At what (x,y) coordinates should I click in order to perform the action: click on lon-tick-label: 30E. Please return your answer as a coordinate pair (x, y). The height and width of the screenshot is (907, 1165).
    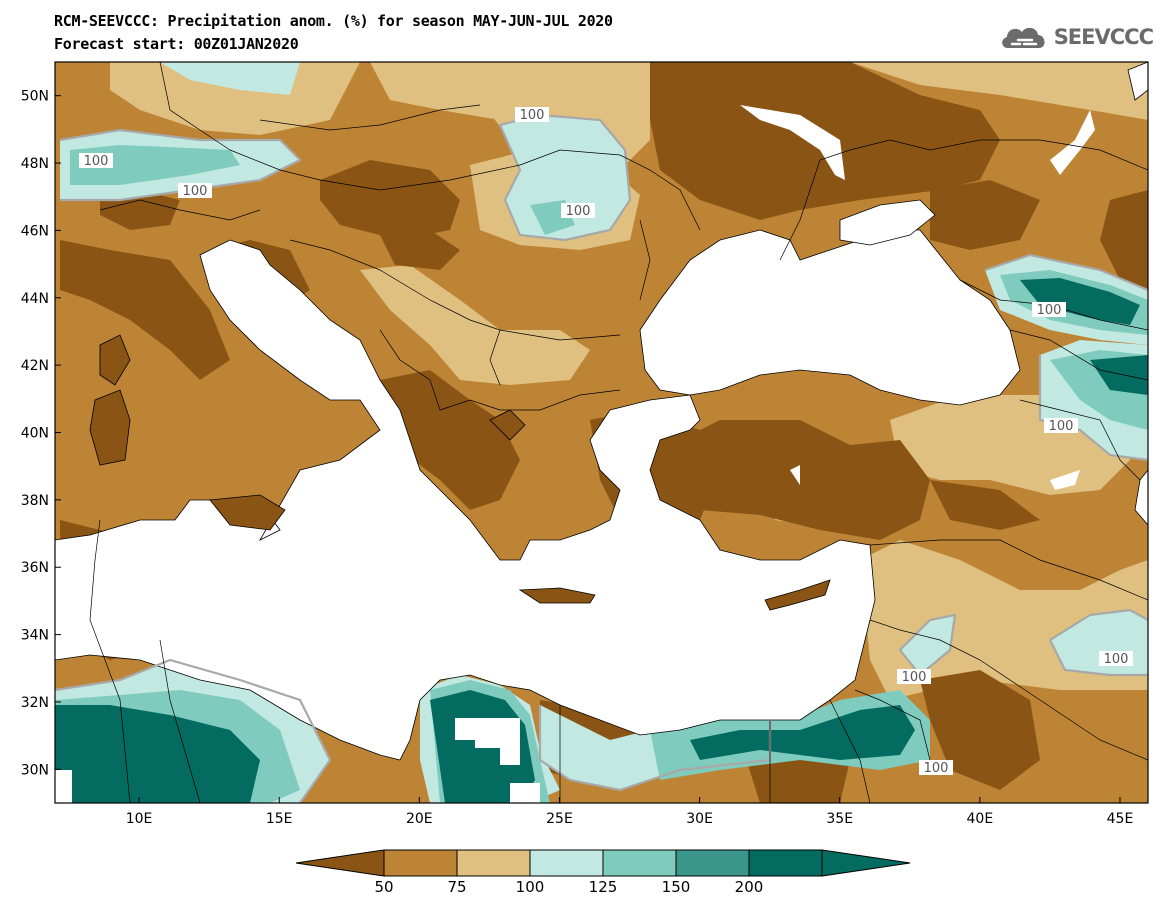
    Looking at the image, I should click on (699, 819).